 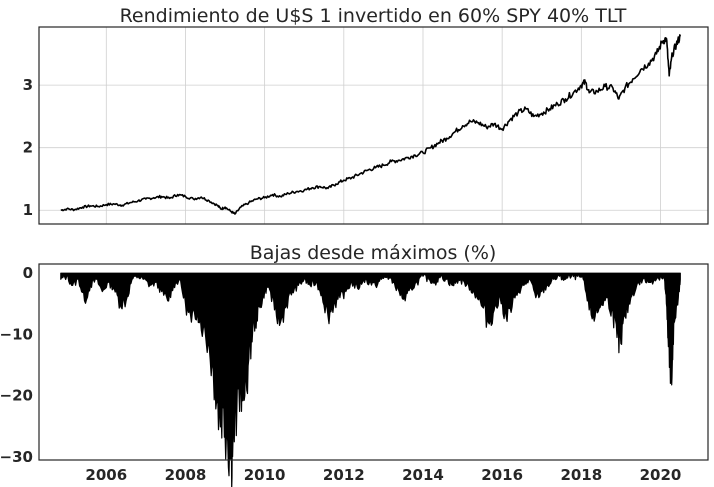 I want to click on top-y-tick-labels: 1 2 3, so click(x=28, y=147).